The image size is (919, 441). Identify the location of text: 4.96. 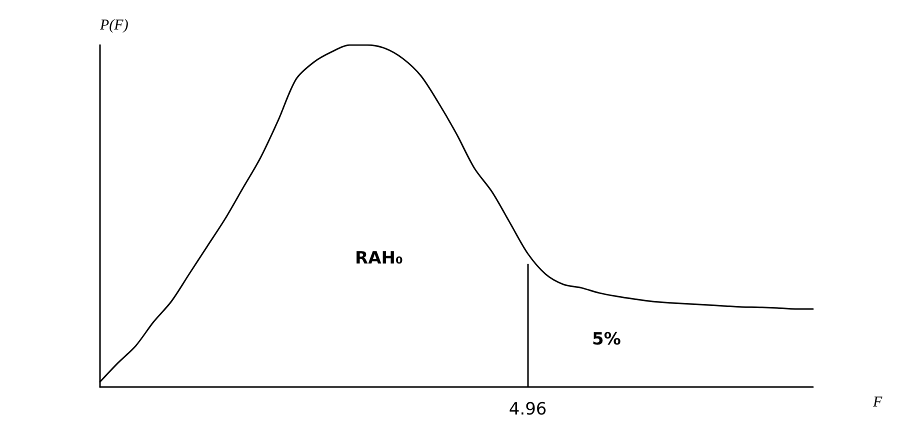
(527, 410).